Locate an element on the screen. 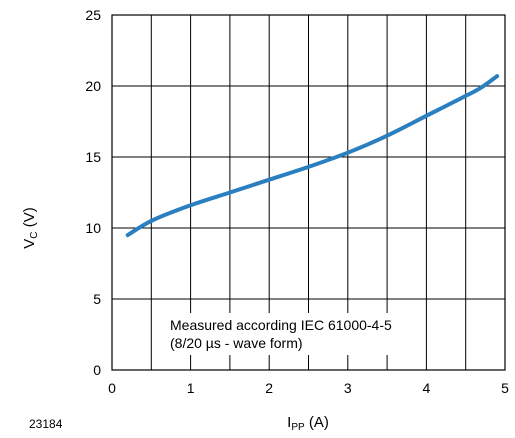 The width and height of the screenshot is (515, 438). x-axis-label-main: I is located at coordinates (289, 422).